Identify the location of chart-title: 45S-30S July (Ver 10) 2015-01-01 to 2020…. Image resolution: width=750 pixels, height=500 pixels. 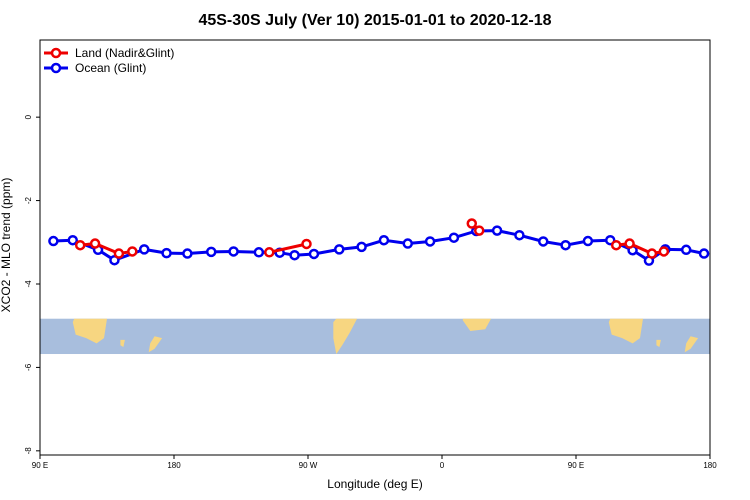
(374, 20).